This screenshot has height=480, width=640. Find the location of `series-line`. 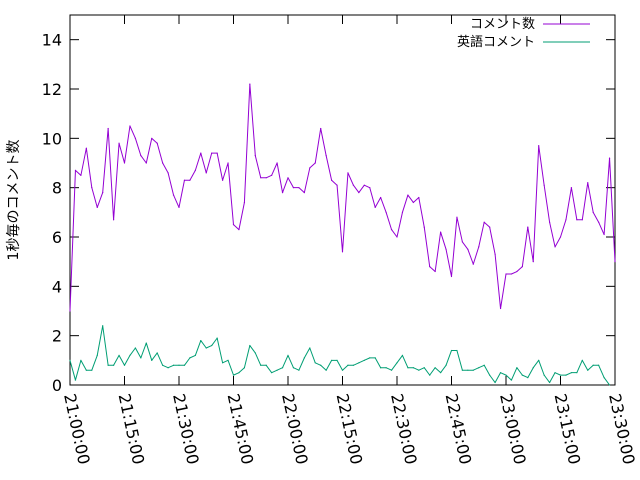

series-line is located at coordinates (339, 355).